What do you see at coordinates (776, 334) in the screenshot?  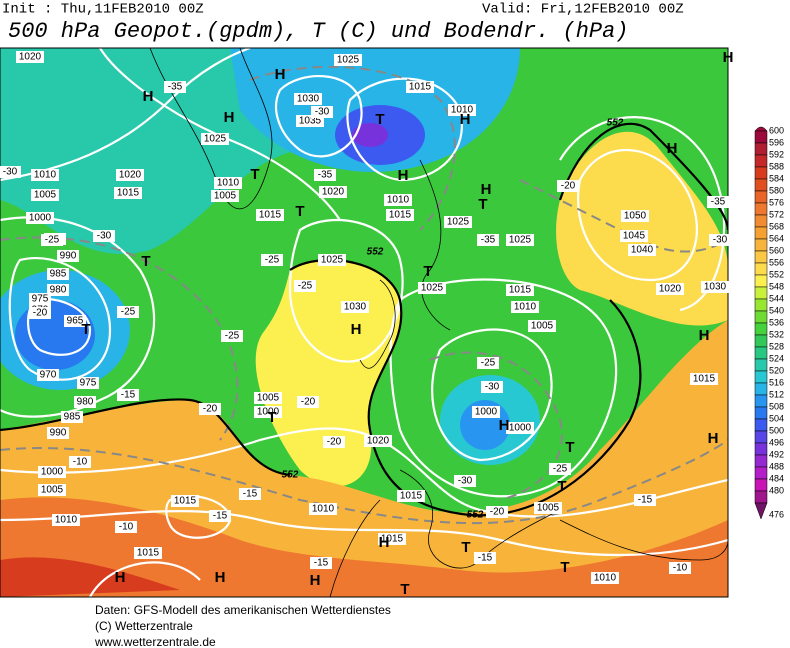 I see `colorbar-label: 532` at bounding box center [776, 334].